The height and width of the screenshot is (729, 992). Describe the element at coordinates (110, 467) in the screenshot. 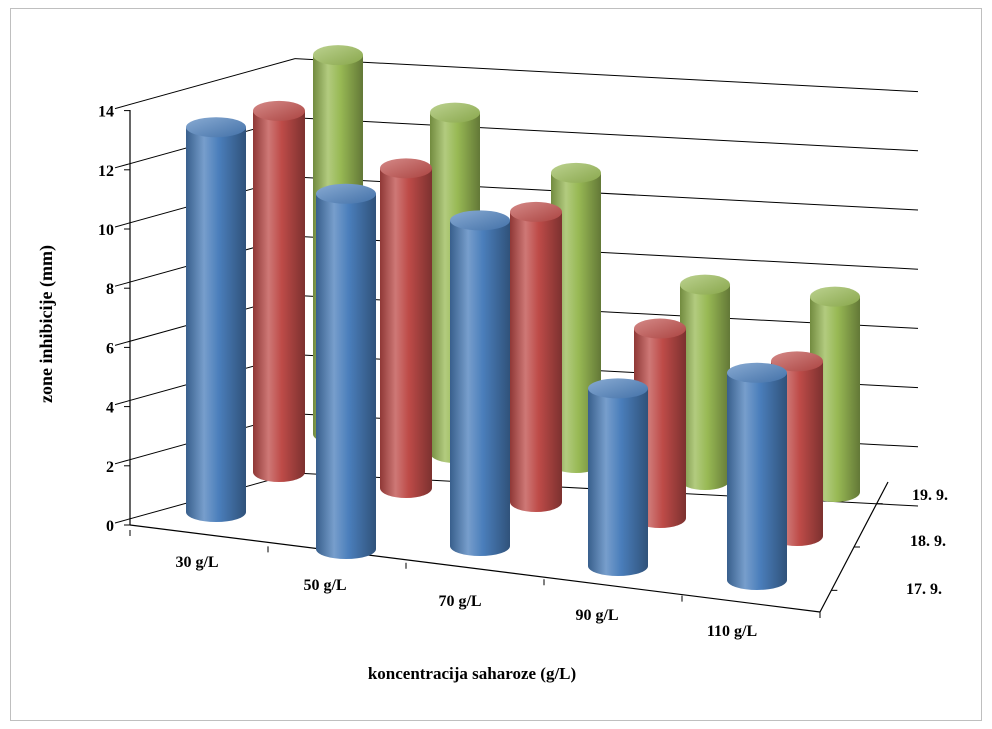

I see `y-tick-label: 2` at that location.